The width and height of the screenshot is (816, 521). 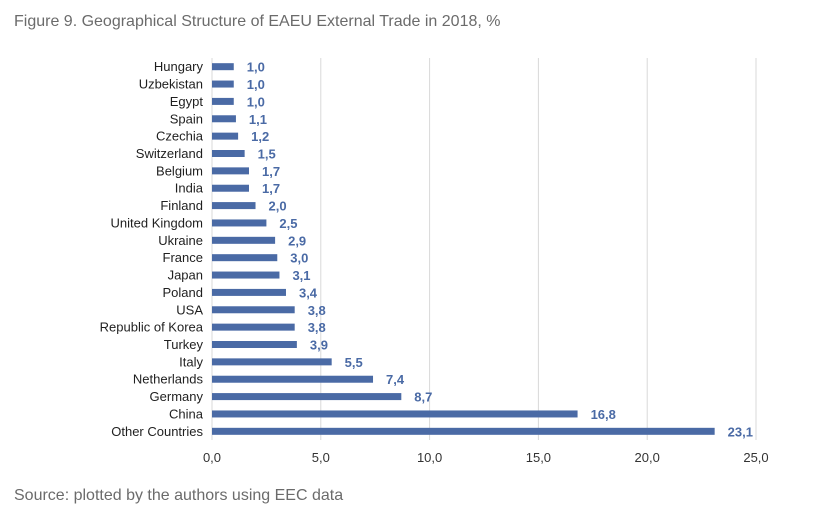 What do you see at coordinates (429, 457) in the screenshot?
I see `x-tick-label: 10,0` at bounding box center [429, 457].